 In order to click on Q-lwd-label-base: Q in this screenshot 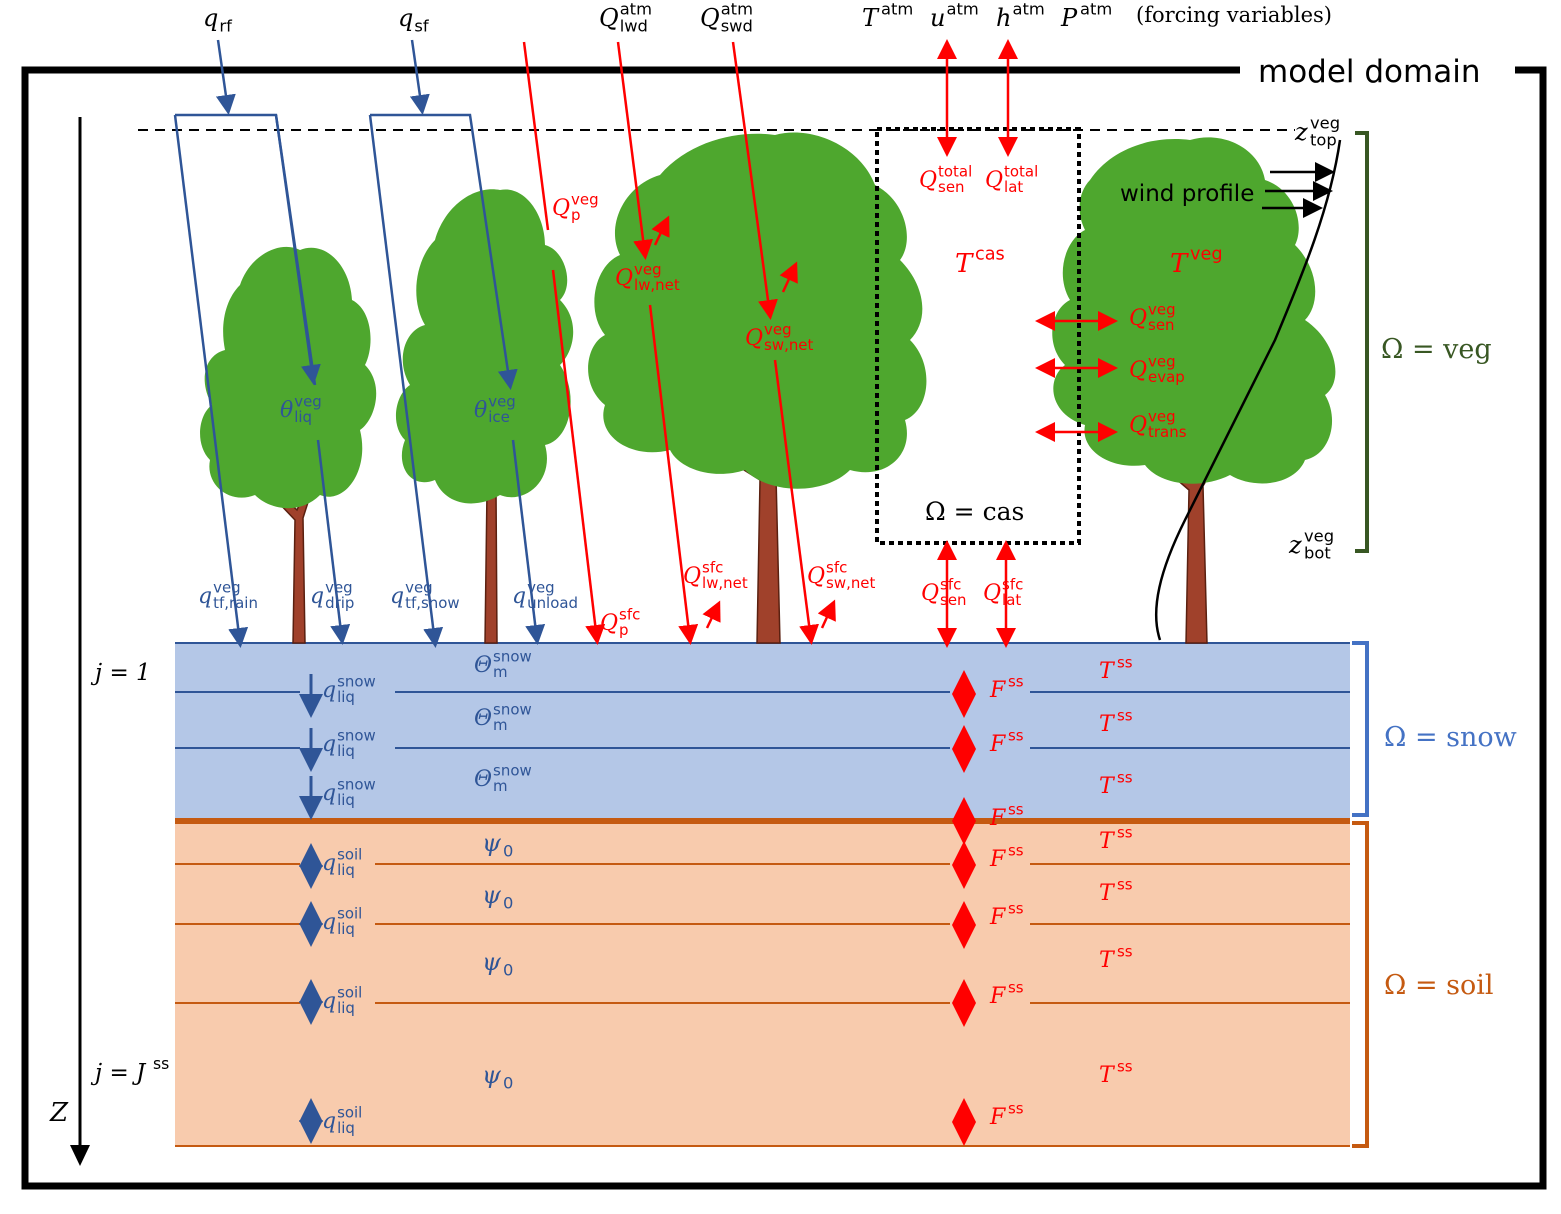, I will do `click(609, 18)`.